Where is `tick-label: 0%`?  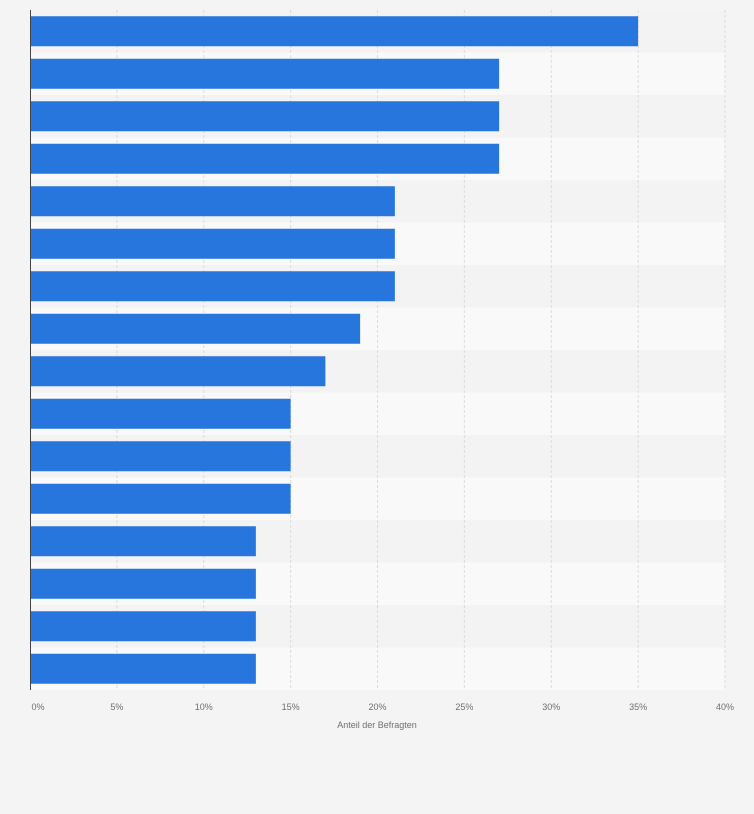 tick-label: 0% is located at coordinates (37, 707).